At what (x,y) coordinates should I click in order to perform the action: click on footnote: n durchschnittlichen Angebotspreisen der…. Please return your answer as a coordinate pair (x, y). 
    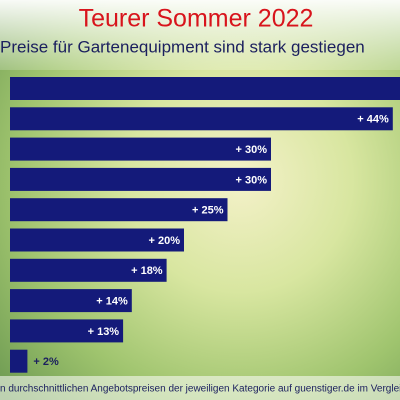
    Looking at the image, I should click on (200, 389).